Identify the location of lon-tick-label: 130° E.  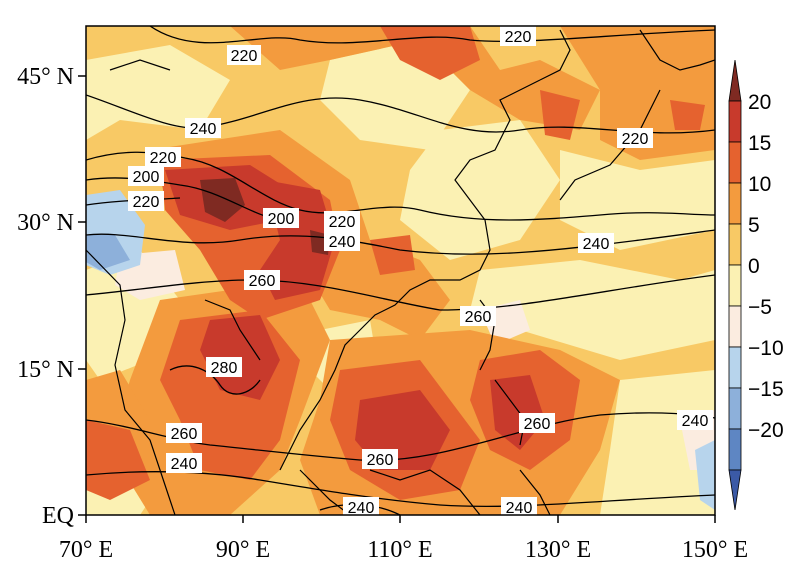
(558, 550).